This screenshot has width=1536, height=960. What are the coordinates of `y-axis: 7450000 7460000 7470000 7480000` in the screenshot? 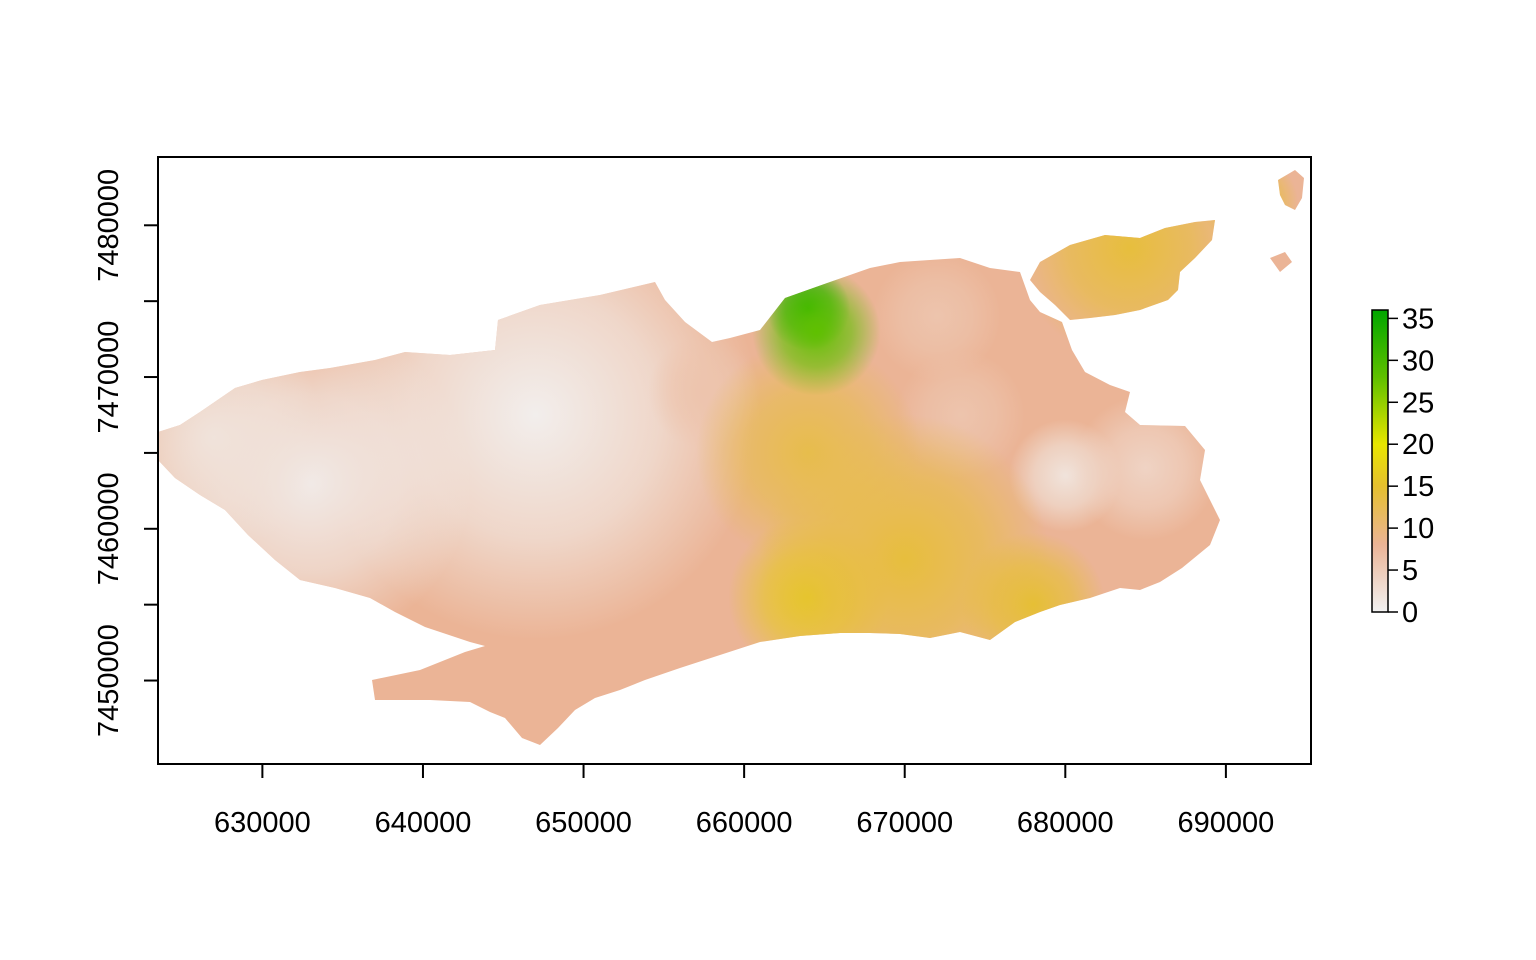 It's located at (126, 453).